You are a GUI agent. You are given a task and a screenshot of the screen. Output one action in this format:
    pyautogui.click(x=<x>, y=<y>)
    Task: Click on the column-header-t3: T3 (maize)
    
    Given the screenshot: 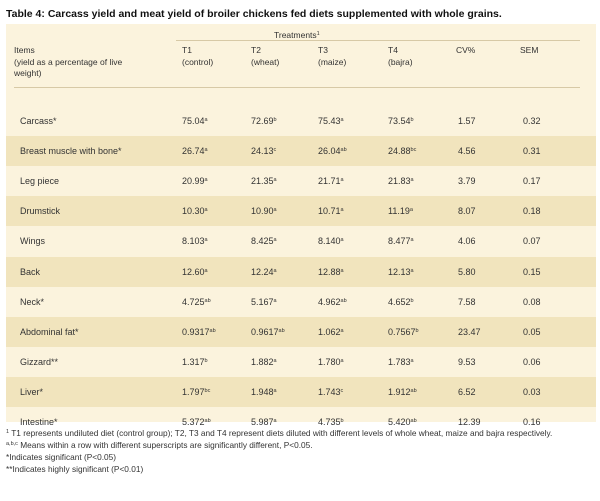 What is the action you would take?
    pyautogui.click(x=332, y=56)
    